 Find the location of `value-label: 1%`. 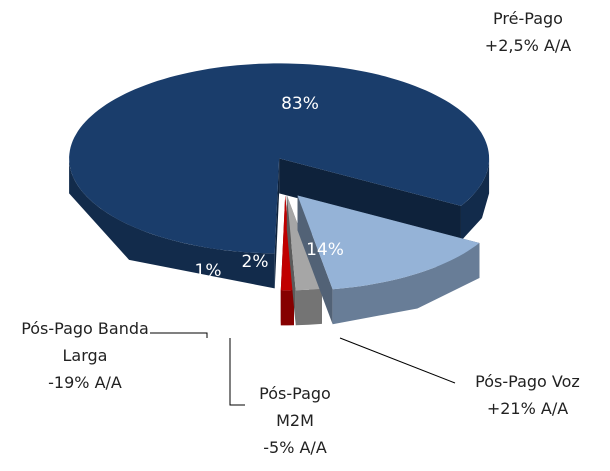

value-label: 1% is located at coordinates (208, 271).